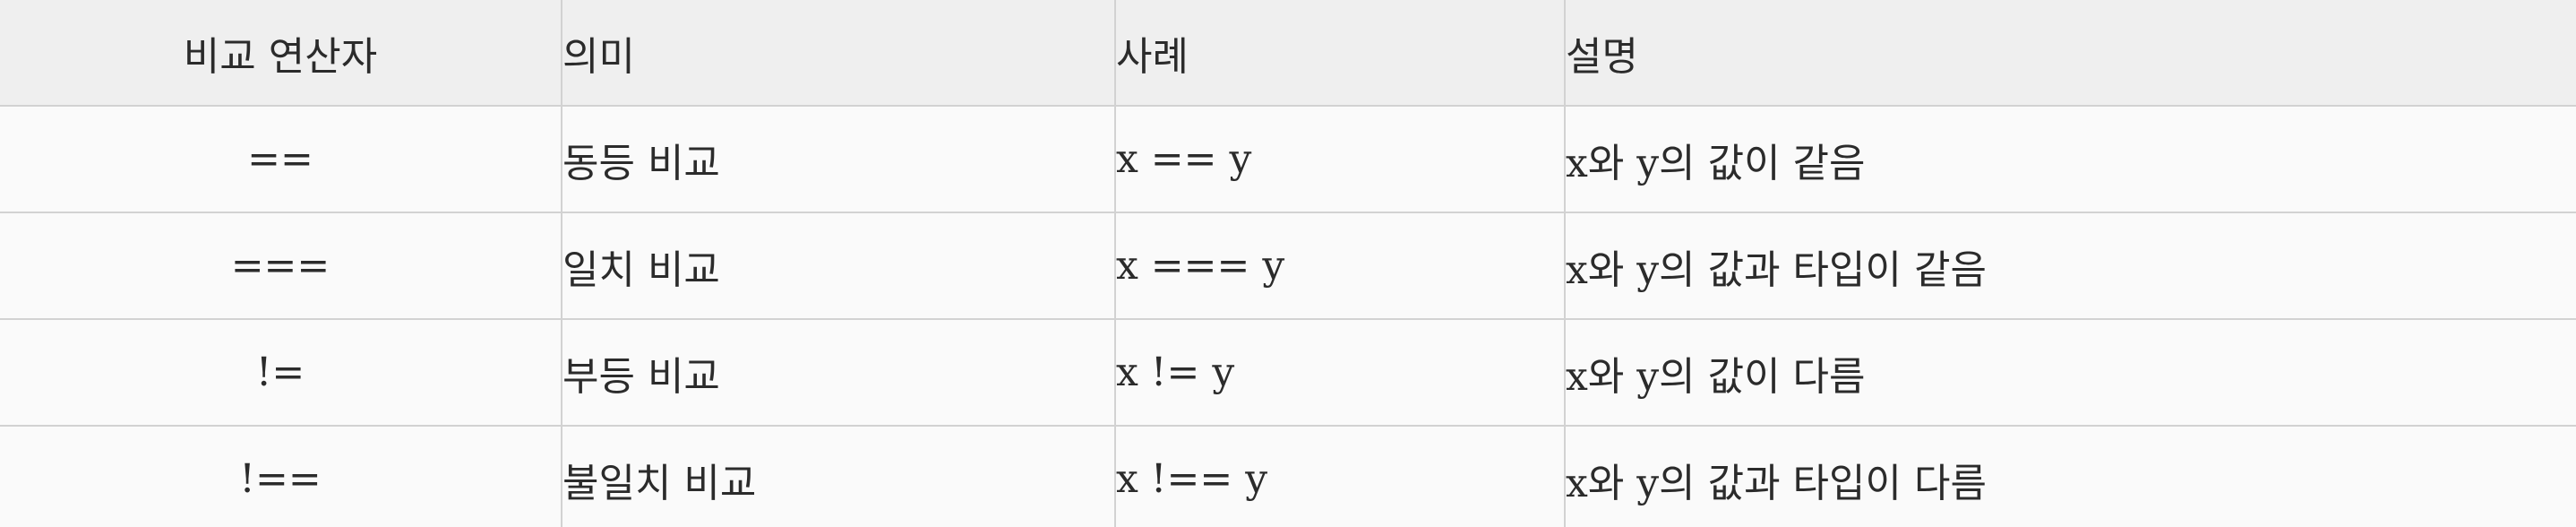  I want to click on cell-operator: ===, so click(281, 266).